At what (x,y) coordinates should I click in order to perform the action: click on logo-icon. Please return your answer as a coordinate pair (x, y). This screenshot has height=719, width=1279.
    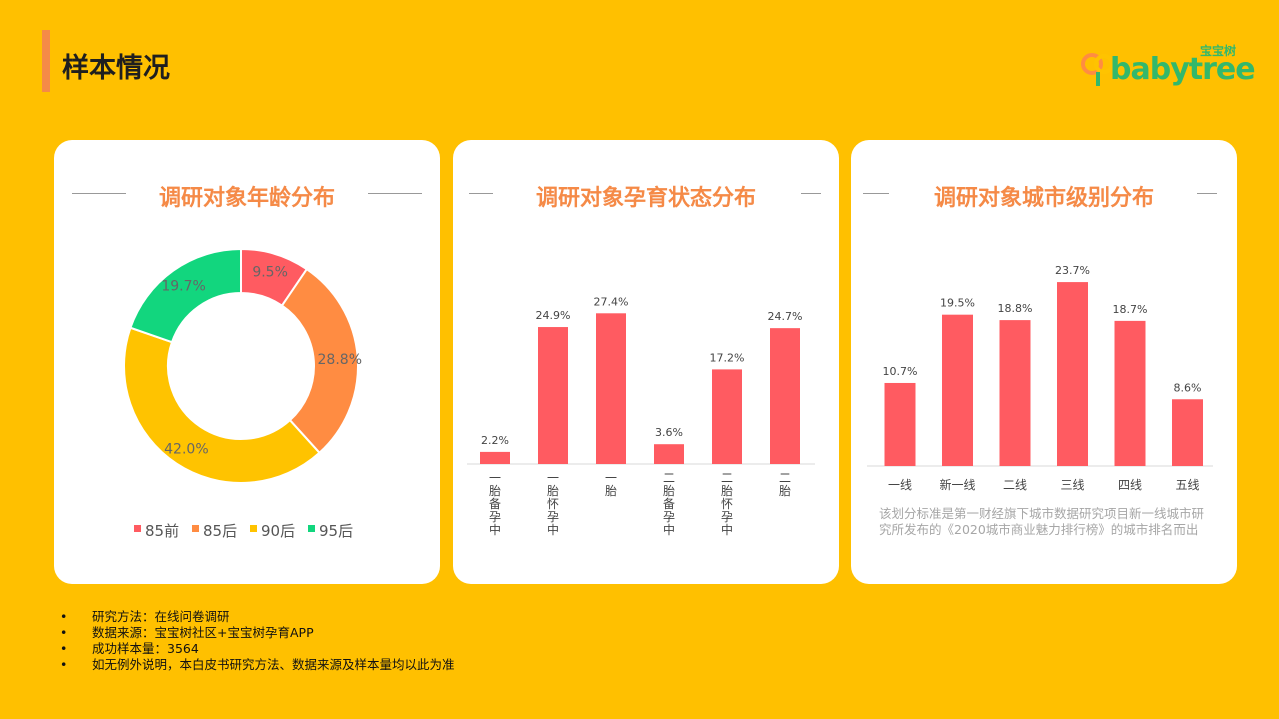
    Looking at the image, I should click on (1097, 69).